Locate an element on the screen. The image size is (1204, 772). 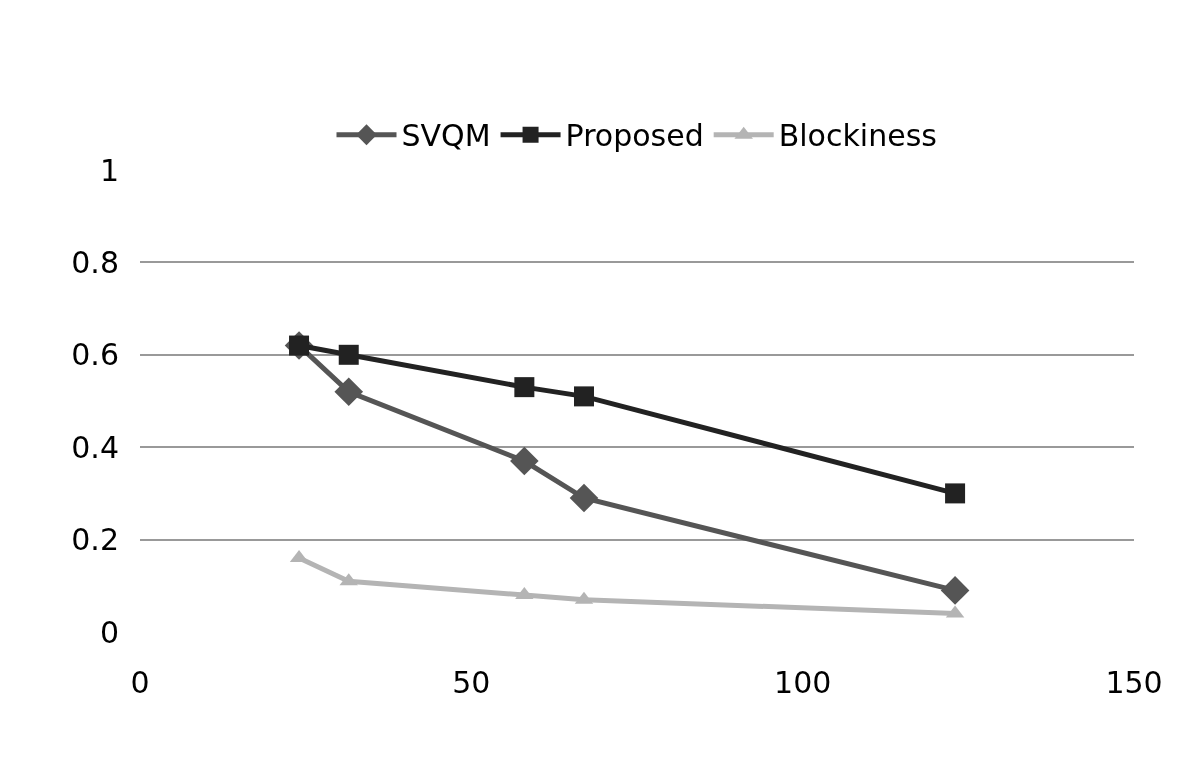
x-tick-label: 100 is located at coordinates (803, 682).